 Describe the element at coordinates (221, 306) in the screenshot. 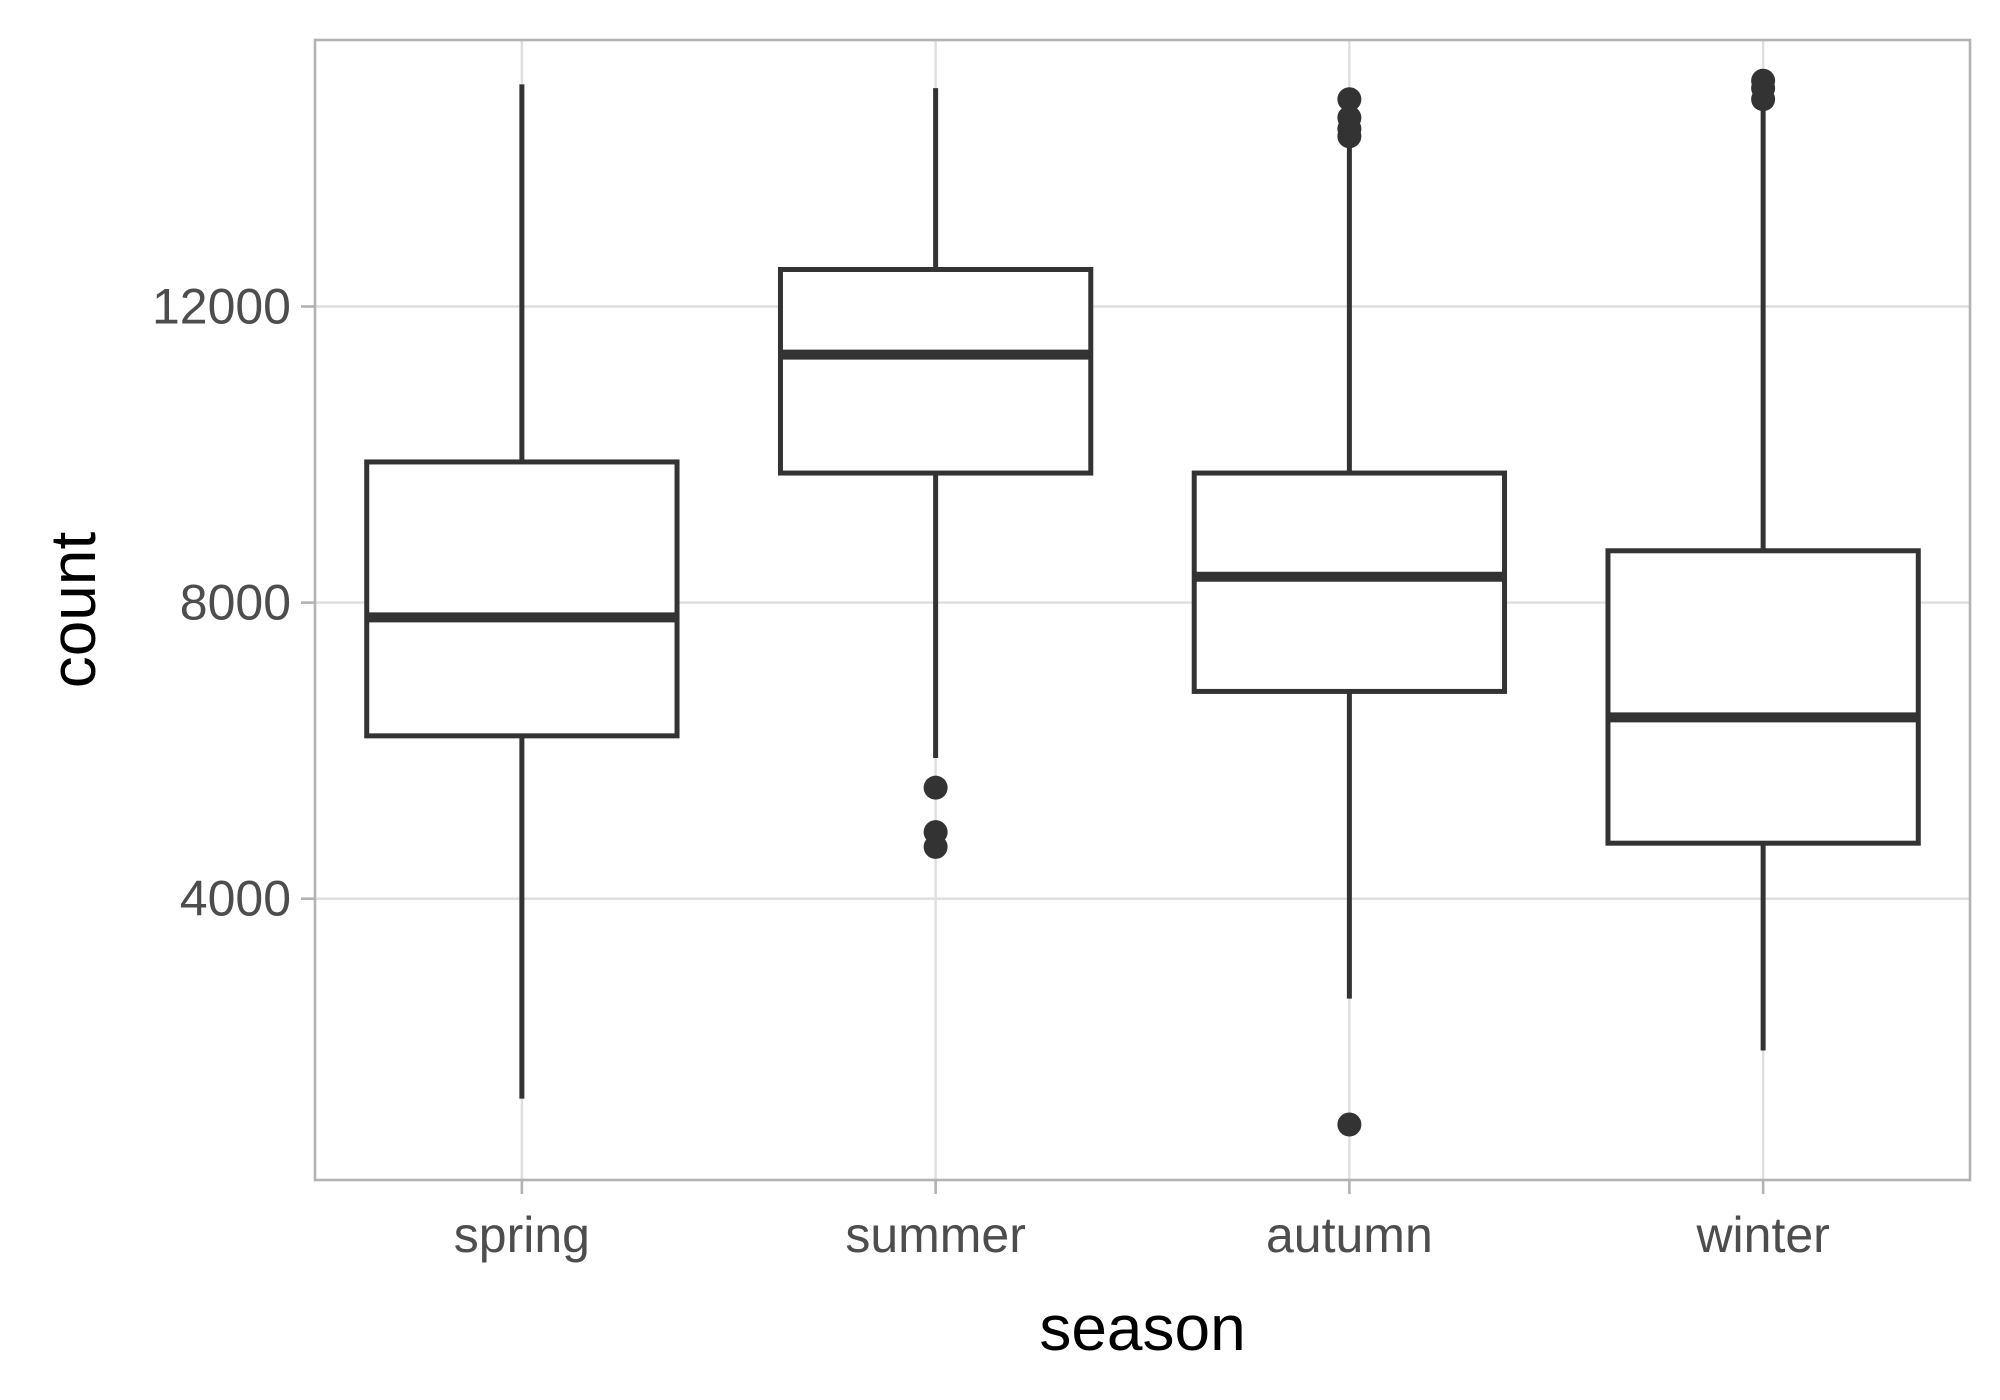

I see `y-tick-label-12000: 12000` at that location.